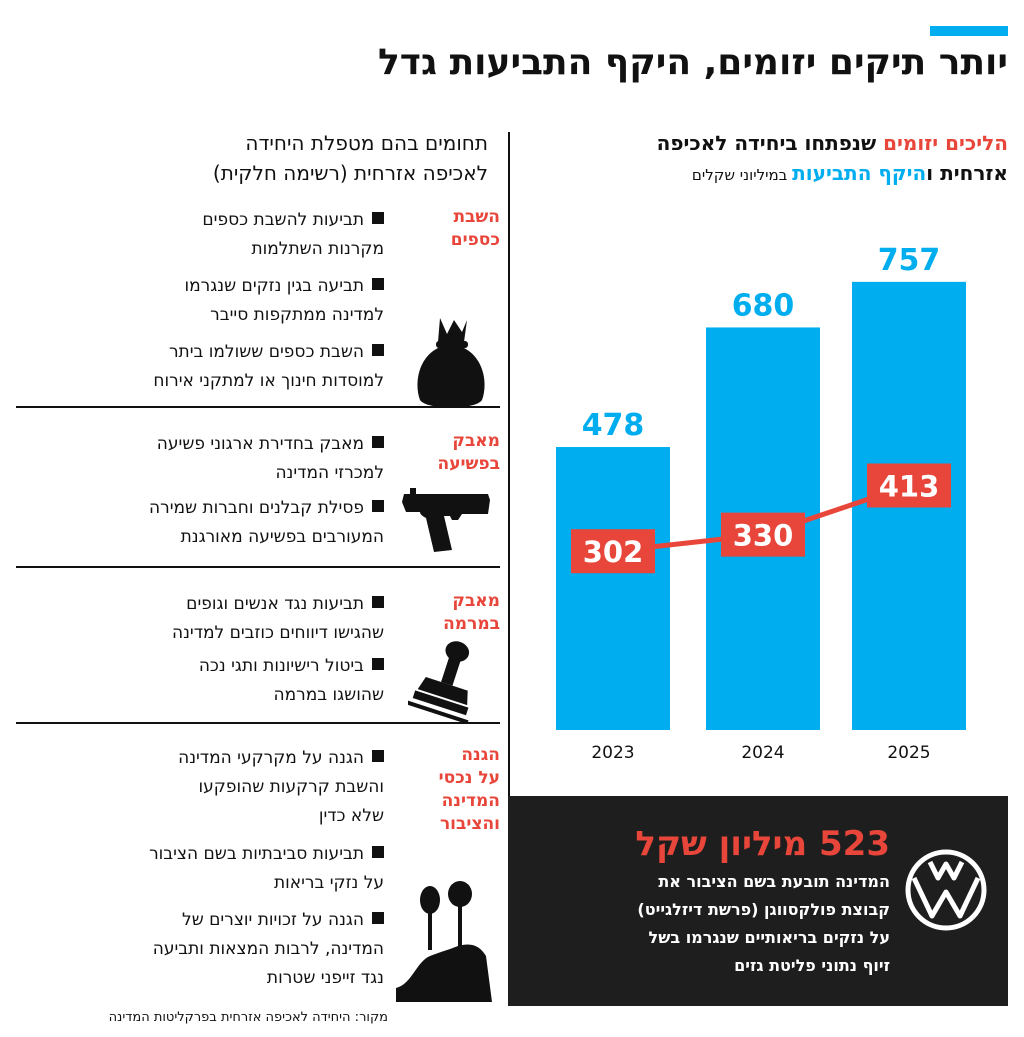  I want to click on bar-value-label: 757, so click(909, 260).